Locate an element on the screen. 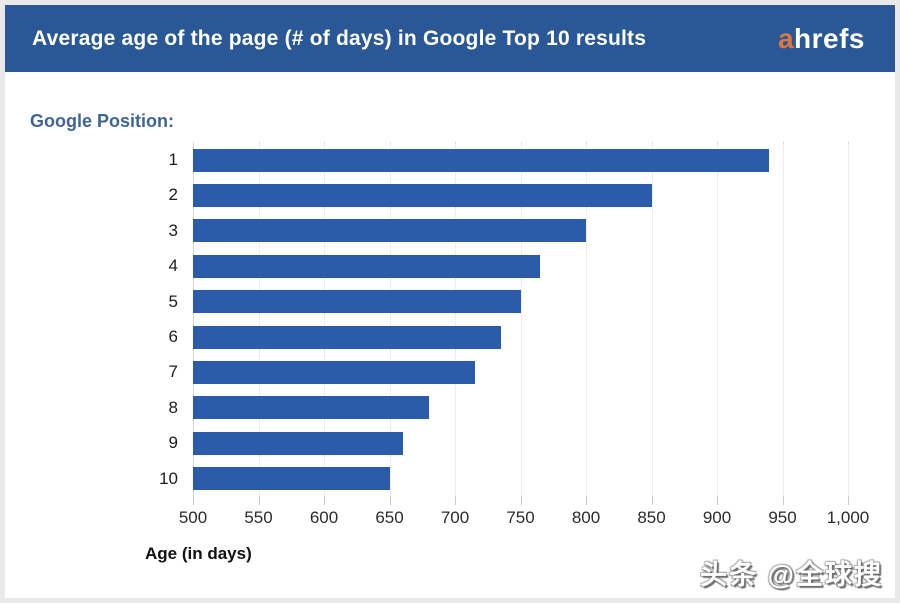 The width and height of the screenshot is (900, 603). logo-a: a is located at coordinates (786, 38).